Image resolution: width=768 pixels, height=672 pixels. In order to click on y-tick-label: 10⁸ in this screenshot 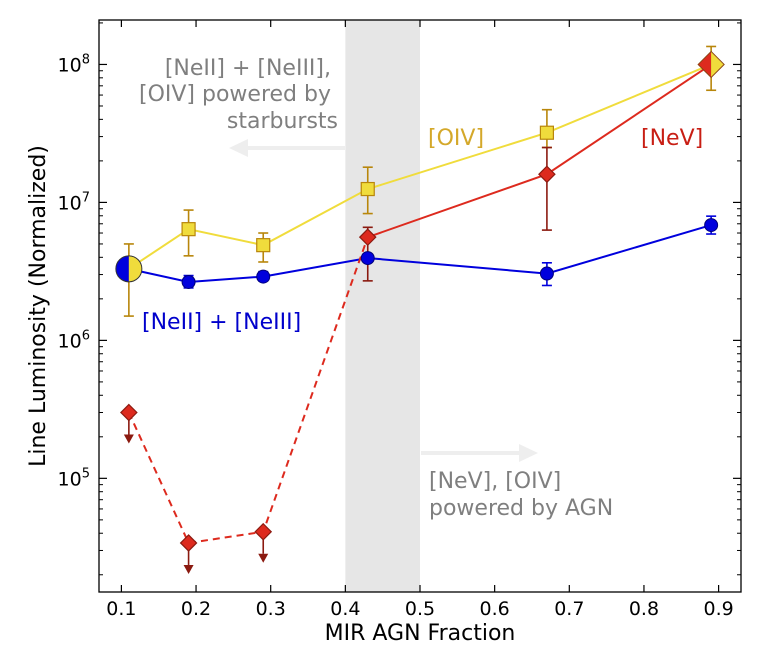, I will do `click(74, 64)`.